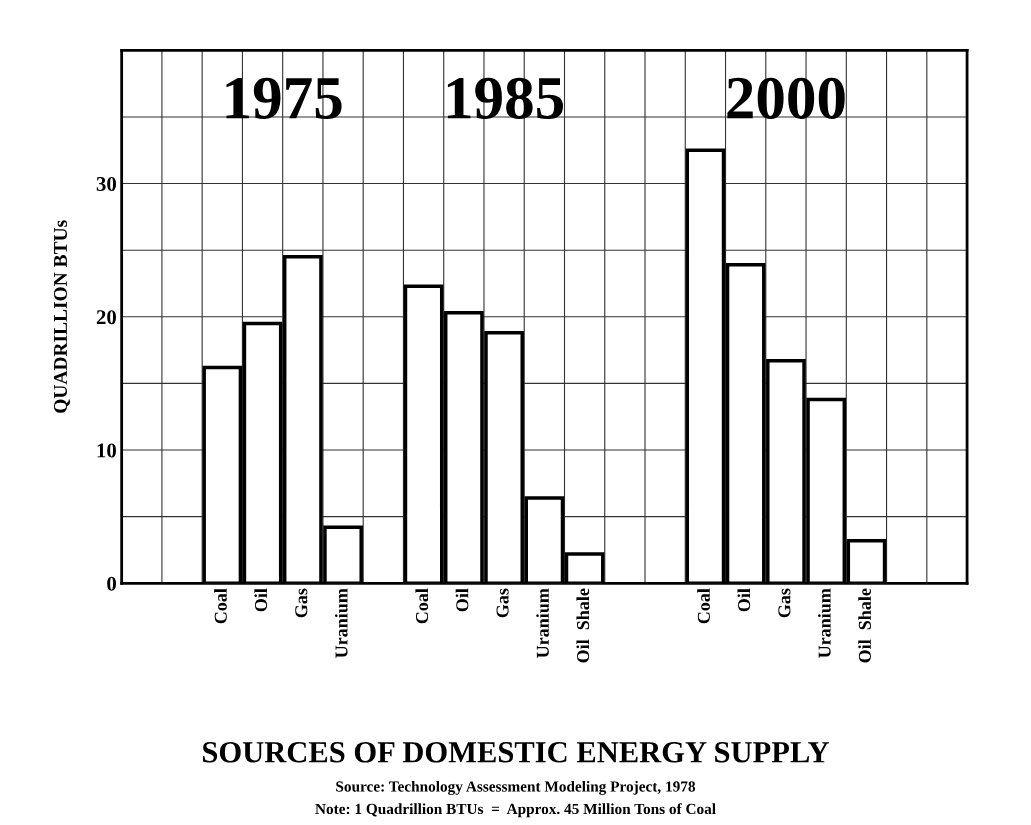 This screenshot has height=825, width=1031. I want to click on y-tick-label: 0, so click(111, 583).